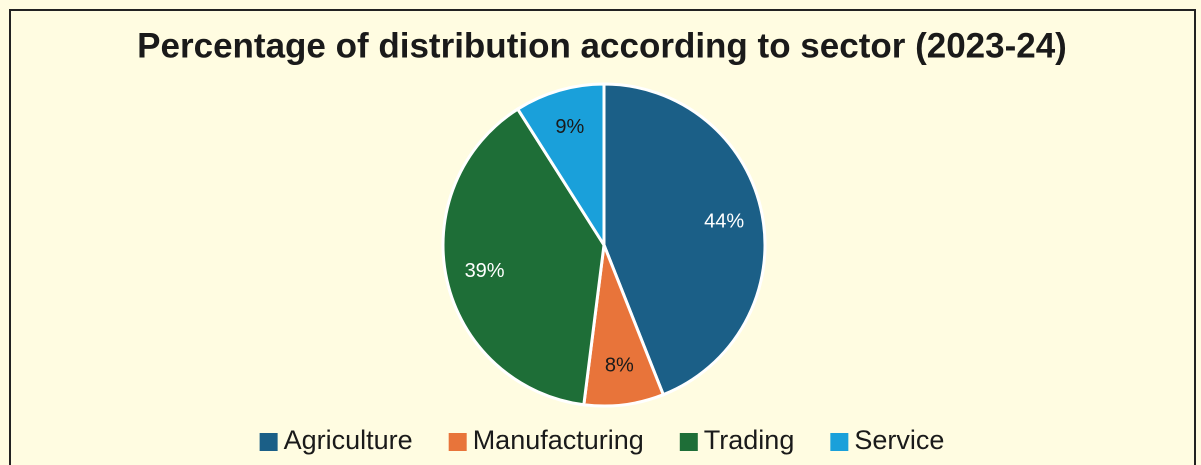  I want to click on legend-label: Manufacturing, so click(558, 440).